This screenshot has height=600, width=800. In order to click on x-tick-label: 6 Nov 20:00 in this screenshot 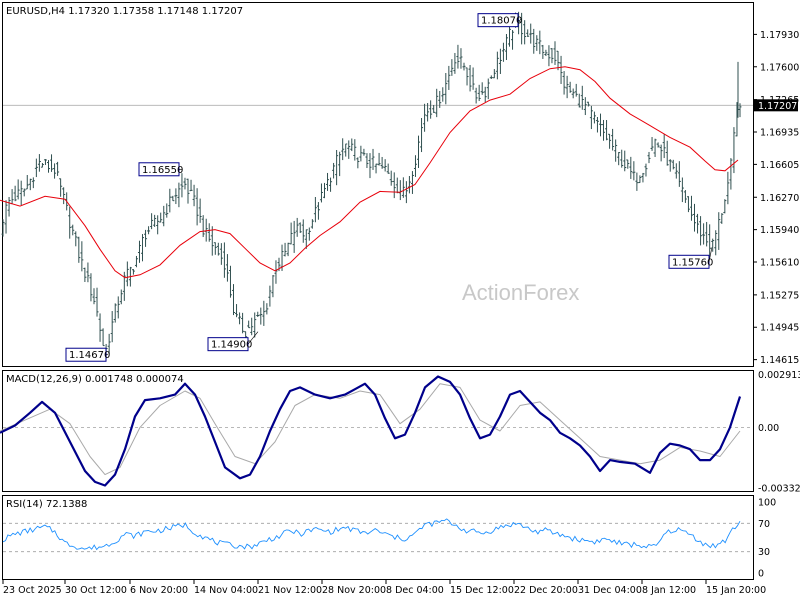, I will do `click(159, 590)`.